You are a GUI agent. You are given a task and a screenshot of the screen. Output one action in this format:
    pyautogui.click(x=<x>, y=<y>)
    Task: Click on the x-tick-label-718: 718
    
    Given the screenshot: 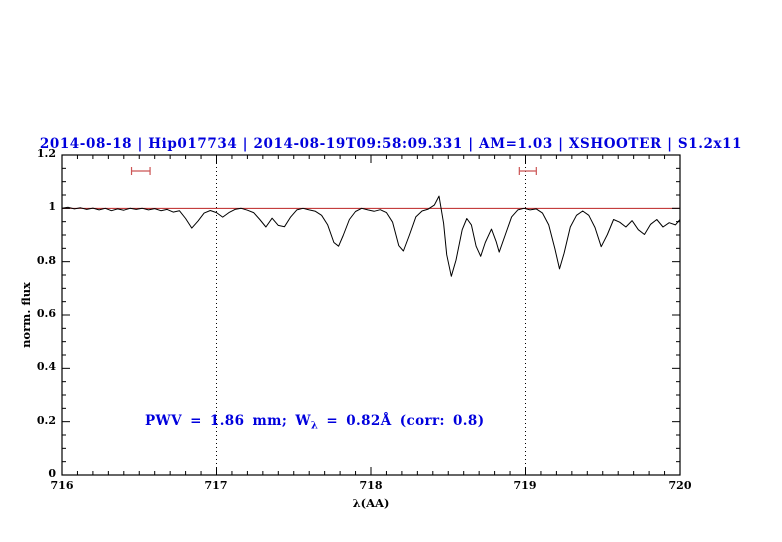 What is the action you would take?
    pyautogui.click(x=371, y=485)
    